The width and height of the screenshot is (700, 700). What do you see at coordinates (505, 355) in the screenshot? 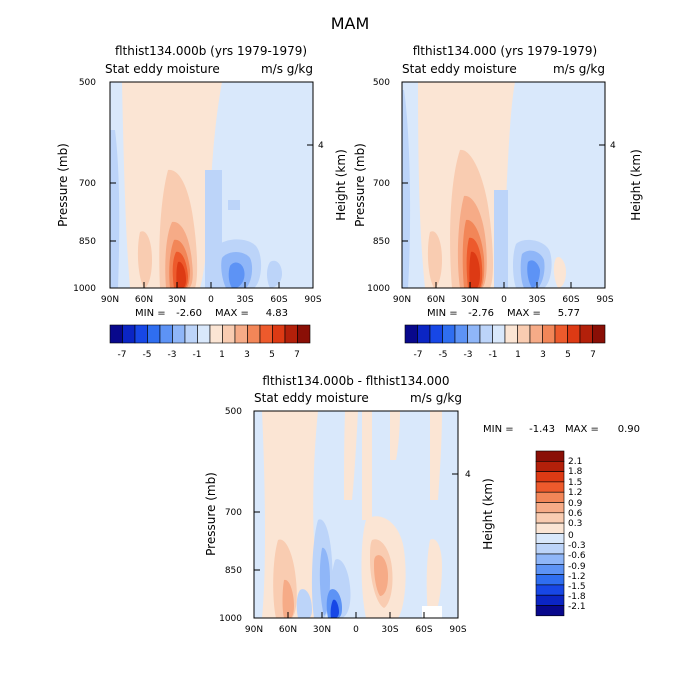
I see `panel-2-colorbar-labels: -7 -5 -3 -1 1 3 5 7` at bounding box center [505, 355].